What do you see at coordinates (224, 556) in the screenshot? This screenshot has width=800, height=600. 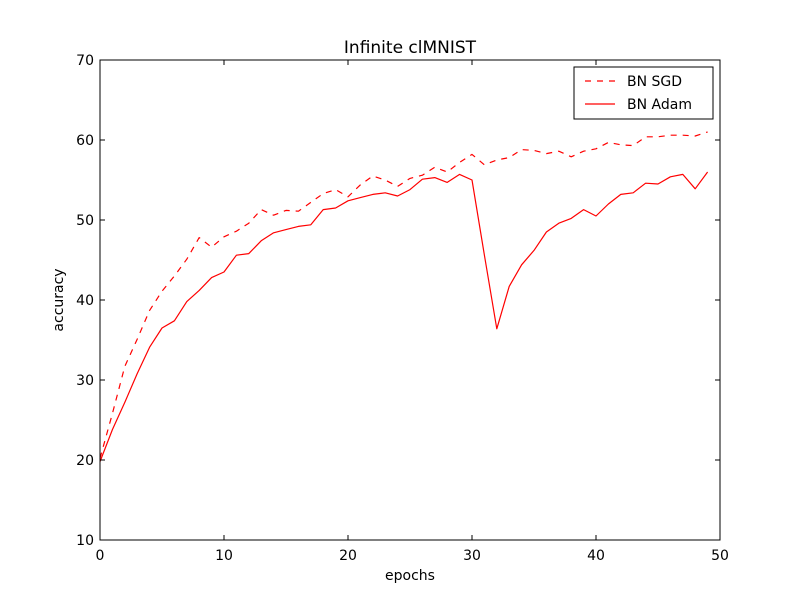 I see `x-tick-label: 10` at bounding box center [224, 556].